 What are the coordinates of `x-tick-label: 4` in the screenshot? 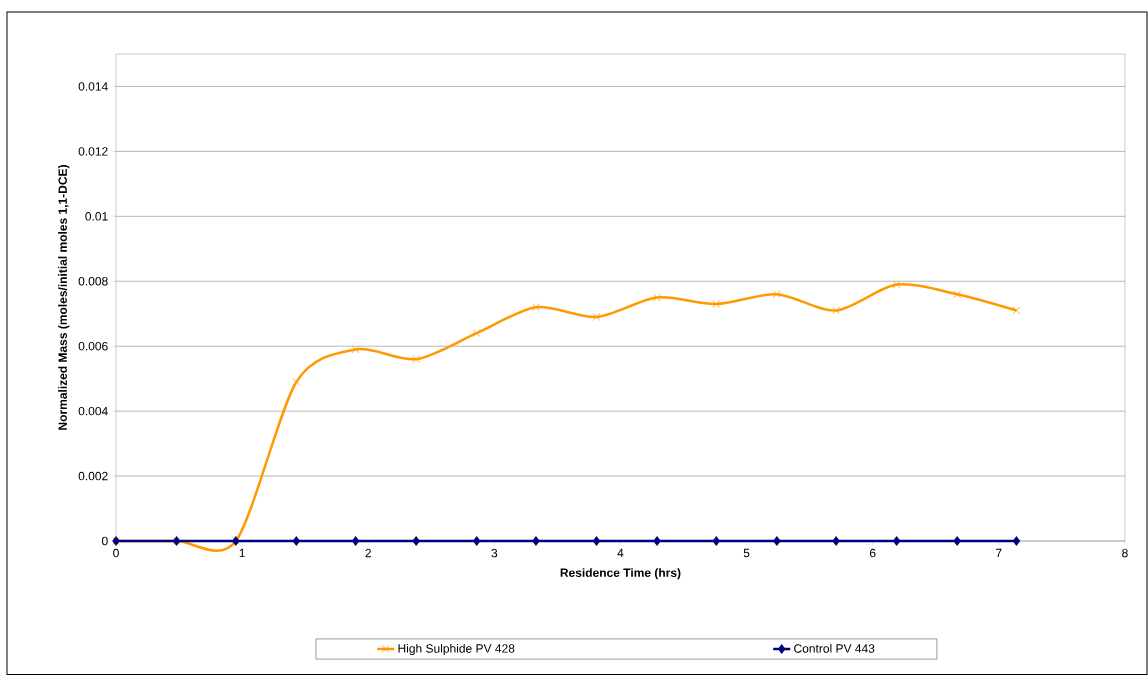 It's located at (620, 553).